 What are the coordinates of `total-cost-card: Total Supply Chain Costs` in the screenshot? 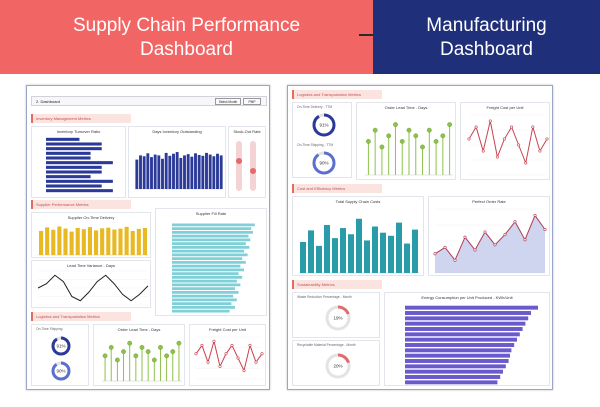 It's located at (358, 236).